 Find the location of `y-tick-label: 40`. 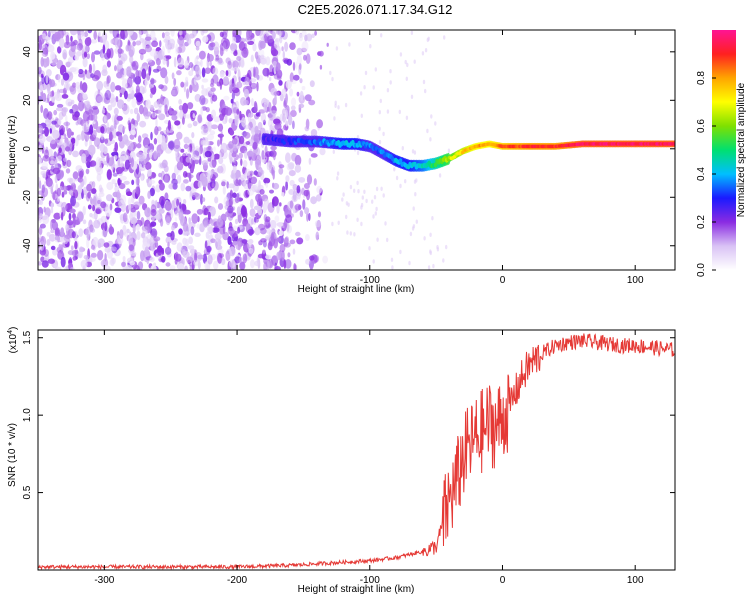

y-tick-label: 40 is located at coordinates (27, 52).